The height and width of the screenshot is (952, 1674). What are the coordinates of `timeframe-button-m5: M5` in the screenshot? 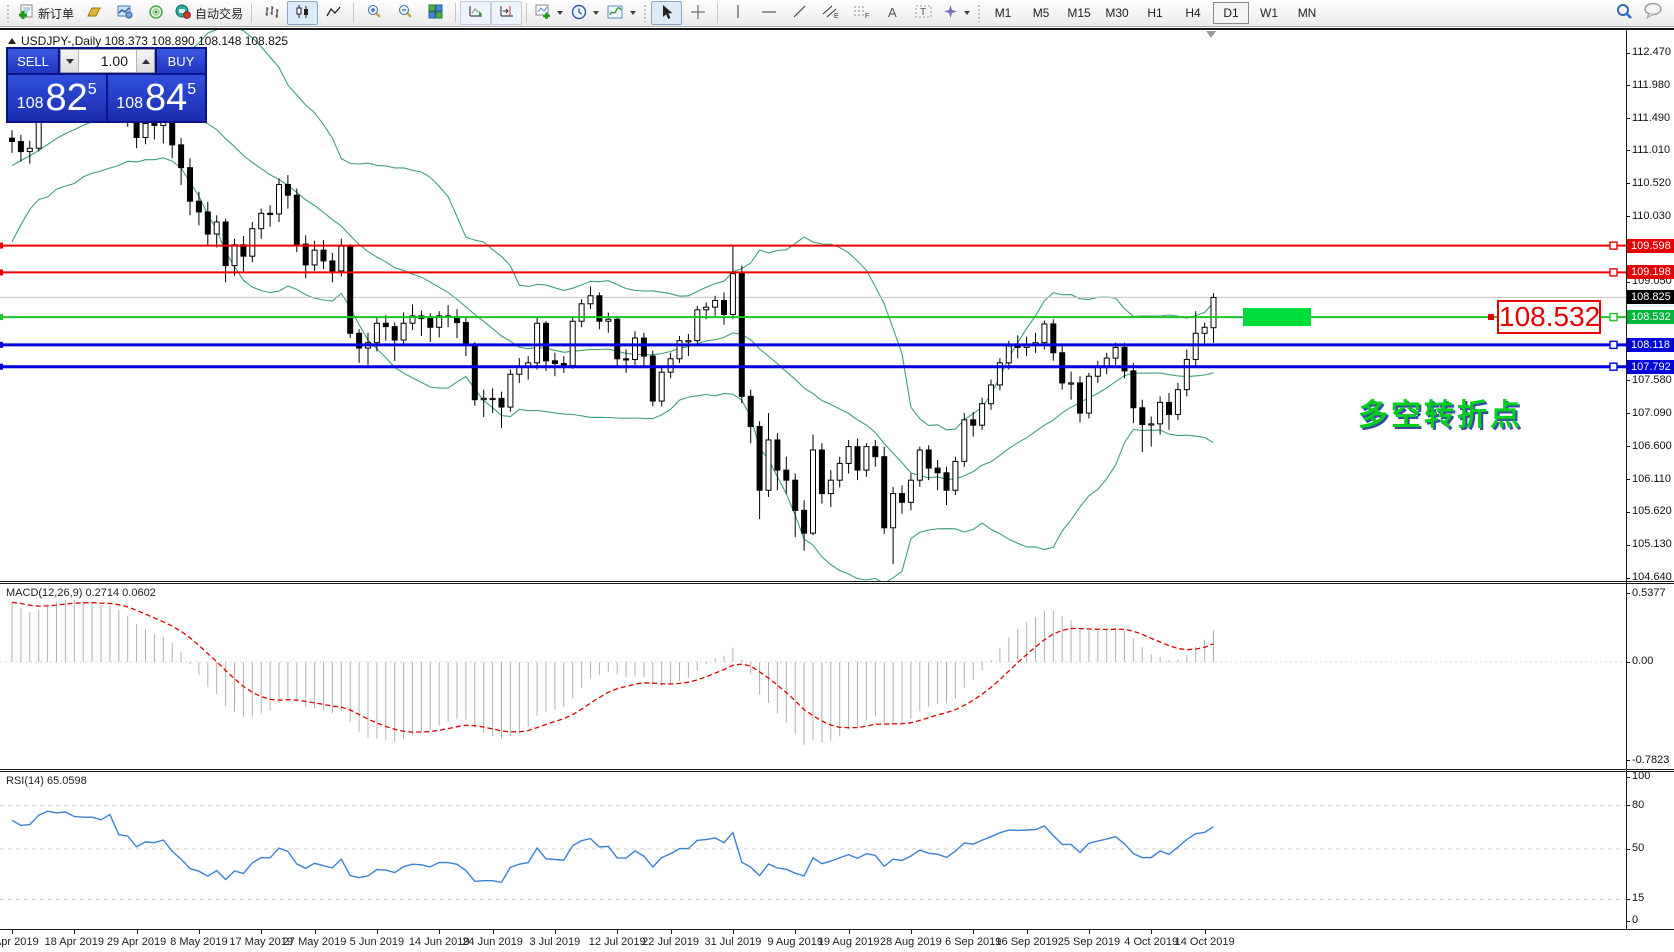 It's located at (1041, 13).